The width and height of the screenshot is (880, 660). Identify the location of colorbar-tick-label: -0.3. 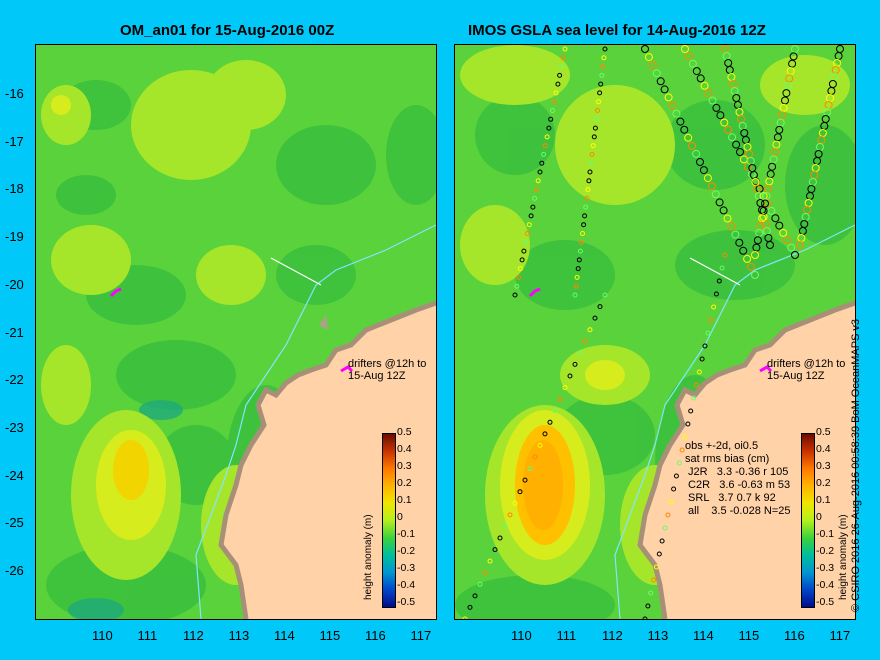
(406, 568).